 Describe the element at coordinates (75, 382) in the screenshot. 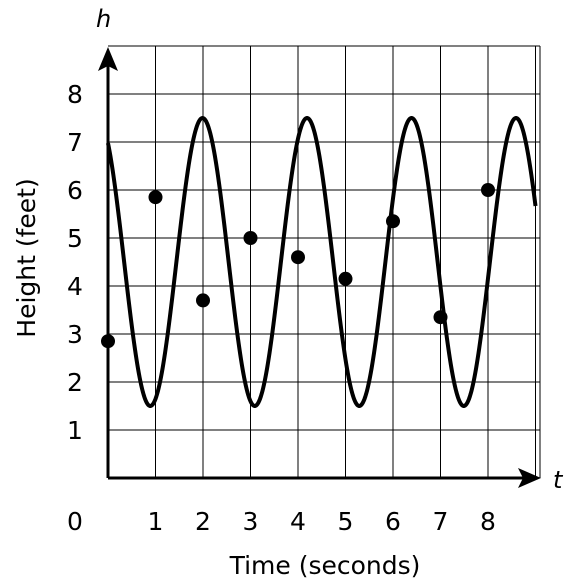

I see `y-tick-label: 2` at that location.